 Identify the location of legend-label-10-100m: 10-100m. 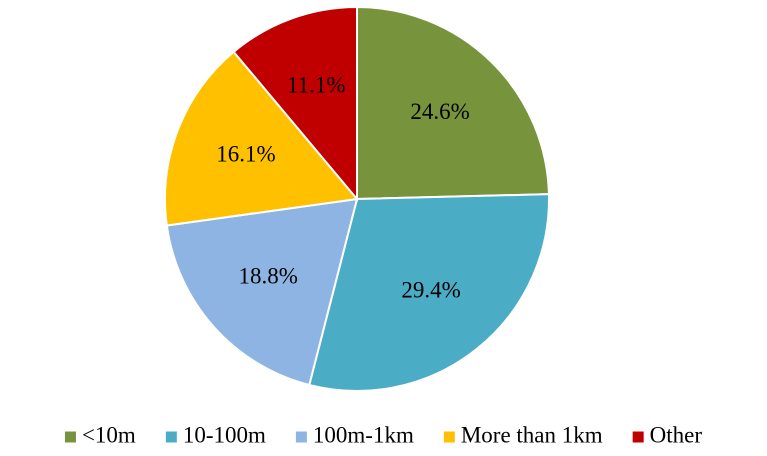
(224, 434).